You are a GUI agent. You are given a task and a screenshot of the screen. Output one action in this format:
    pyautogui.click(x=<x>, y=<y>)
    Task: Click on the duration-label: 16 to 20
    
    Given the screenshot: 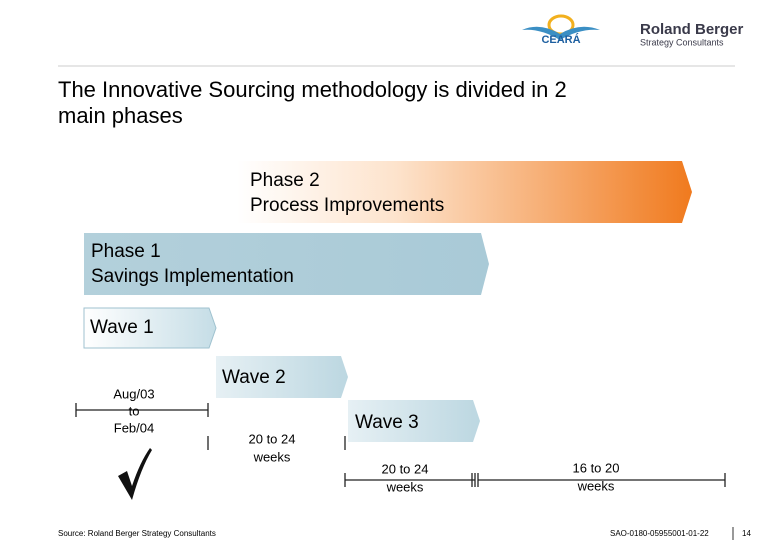 What is the action you would take?
    pyautogui.click(x=596, y=467)
    